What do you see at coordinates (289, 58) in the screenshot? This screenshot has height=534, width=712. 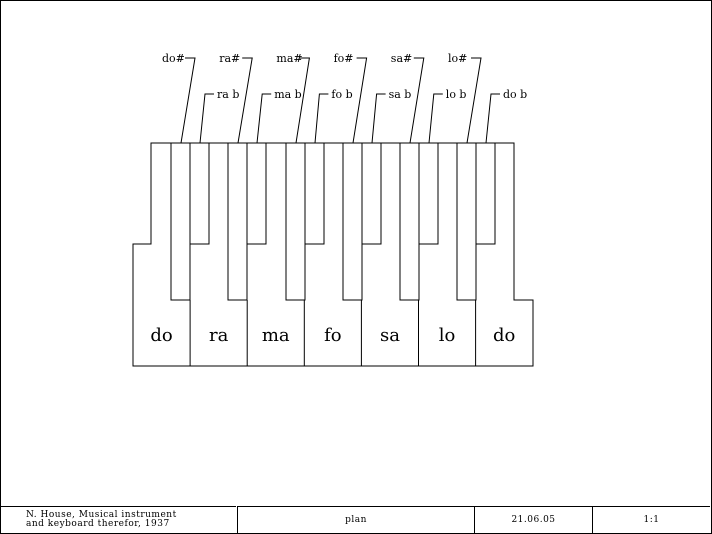 I see `sharp-label: ma#` at bounding box center [289, 58].